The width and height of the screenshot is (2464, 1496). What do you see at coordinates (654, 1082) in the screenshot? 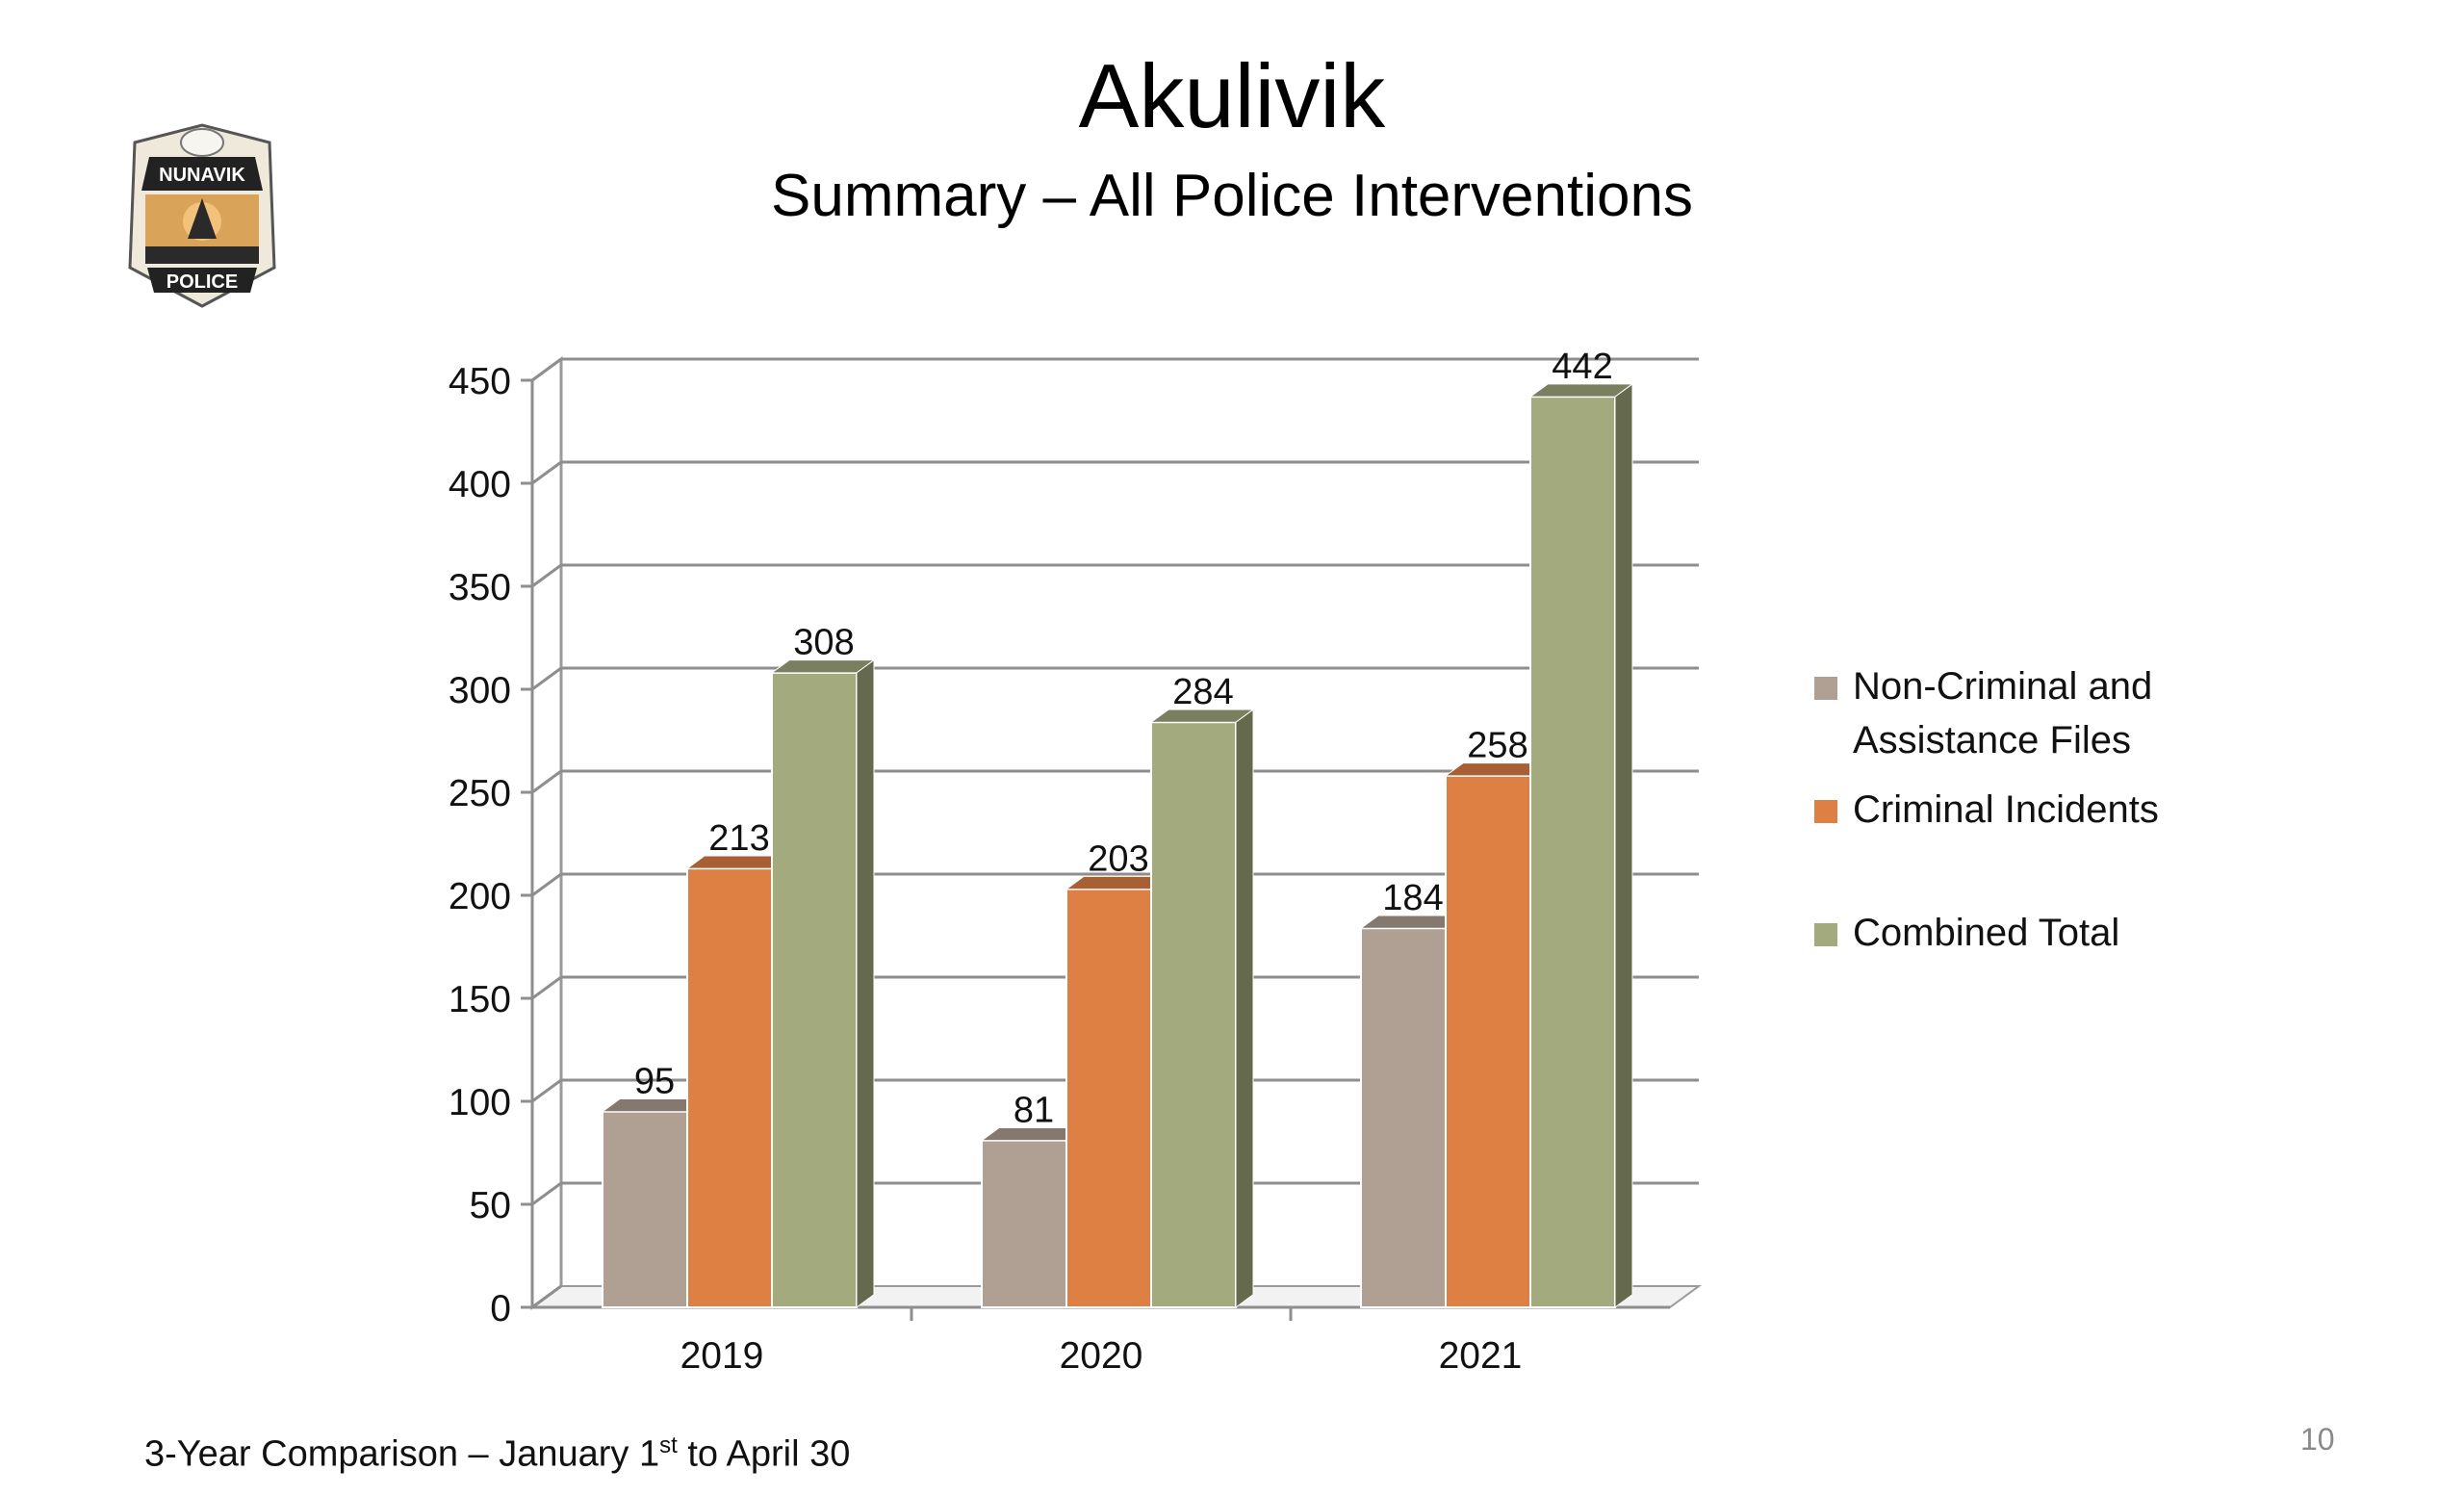
I see `data-label: 95` at bounding box center [654, 1082].